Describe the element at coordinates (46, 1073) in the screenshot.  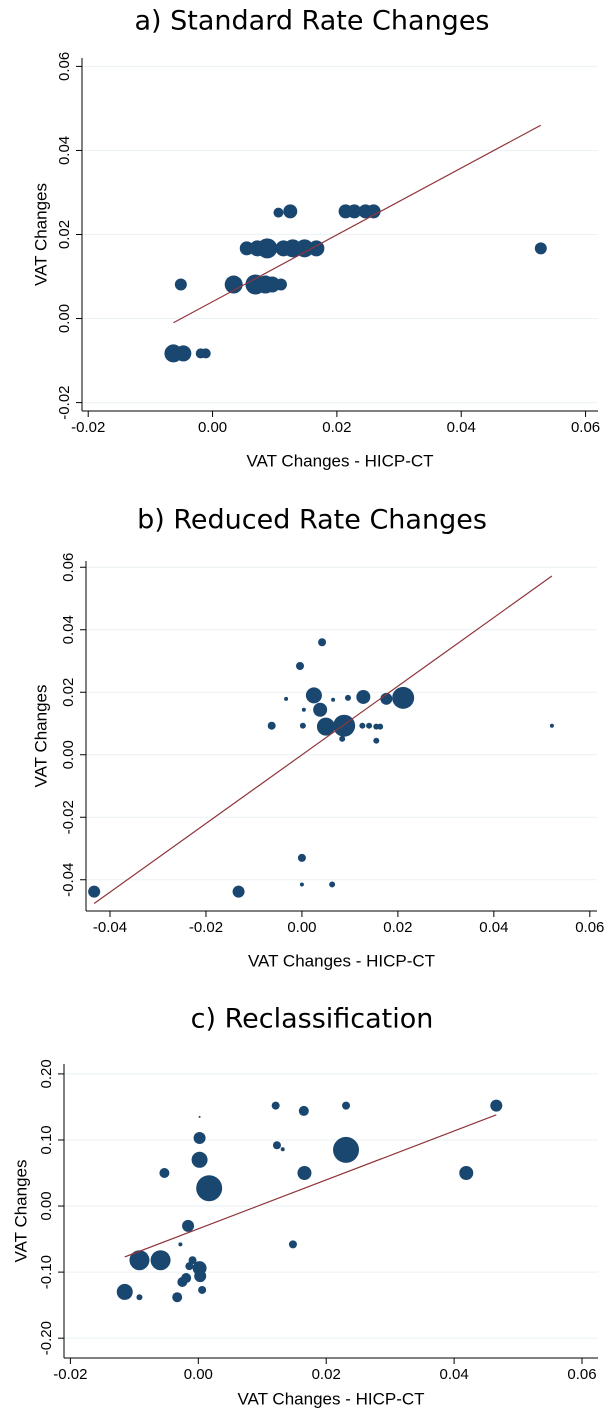
I see `y-tick-label: 0.20` at that location.